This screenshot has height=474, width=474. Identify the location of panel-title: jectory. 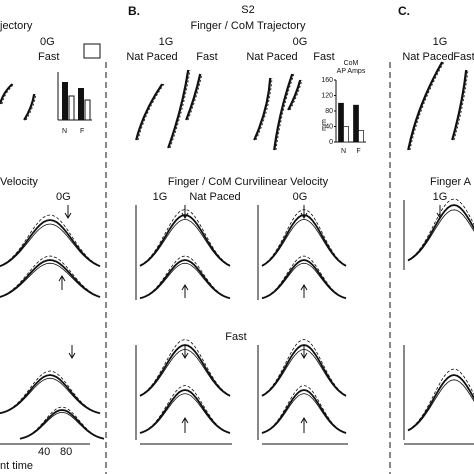
(16, 26).